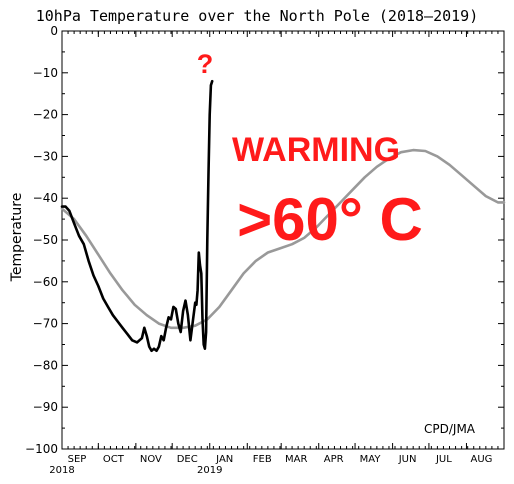 This screenshot has height=484, width=514. Describe the element at coordinates (371, 459) in the screenshot. I see `x-tick-label: MAY` at that location.